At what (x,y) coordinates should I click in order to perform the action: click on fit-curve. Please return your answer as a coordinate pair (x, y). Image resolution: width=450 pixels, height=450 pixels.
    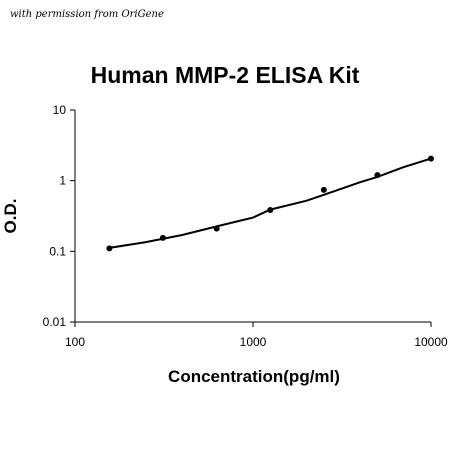
    Looking at the image, I should click on (270, 203).